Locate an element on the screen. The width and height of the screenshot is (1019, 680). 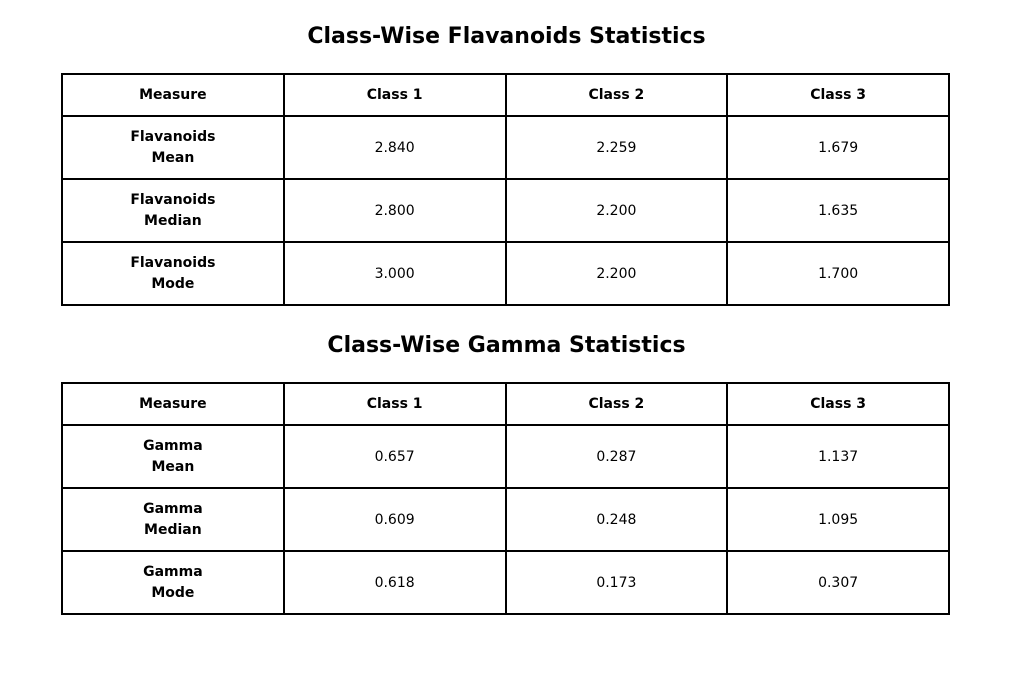
table-row: Flavanoids Mode 3.000 2.200 1.700 is located at coordinates (505, 273).